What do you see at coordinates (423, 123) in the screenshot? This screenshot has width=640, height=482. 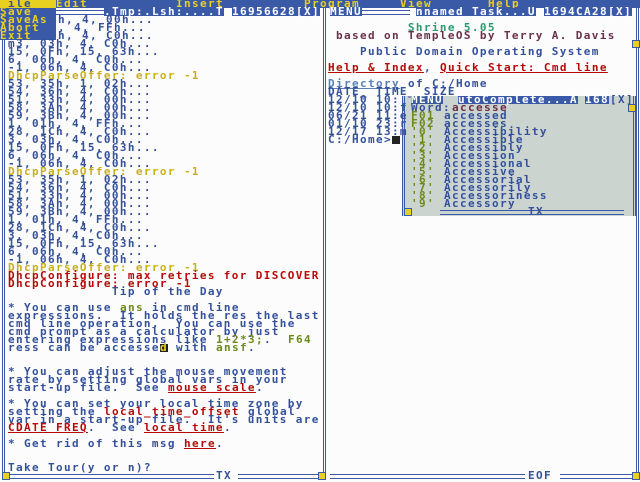 I see `autocomplete-key: F02` at bounding box center [423, 123].